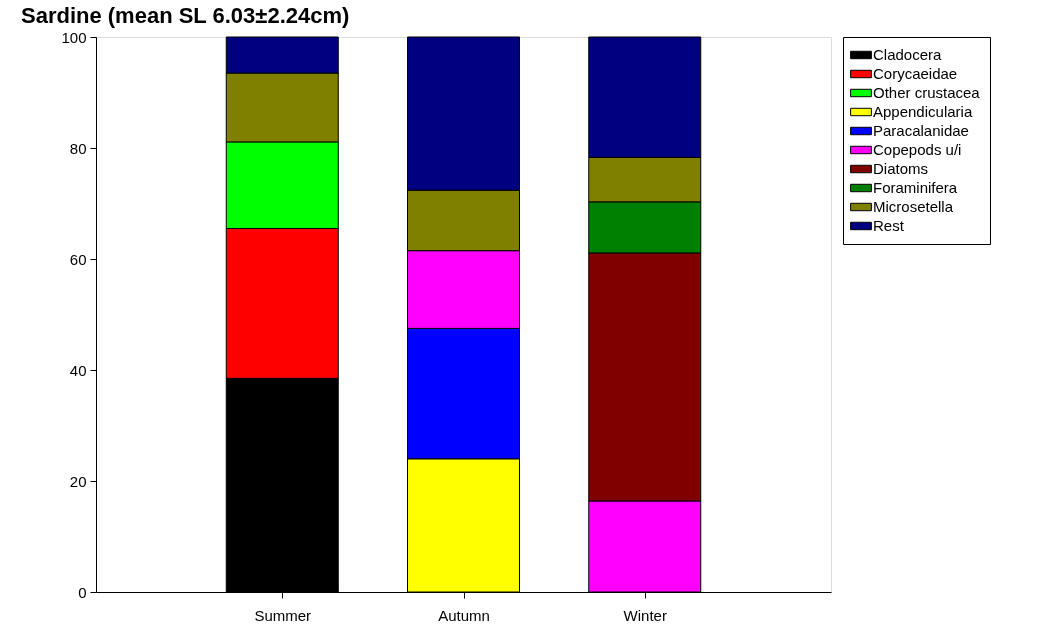 This screenshot has height=637, width=1046. I want to click on legend-label: Cladocera, so click(908, 54).